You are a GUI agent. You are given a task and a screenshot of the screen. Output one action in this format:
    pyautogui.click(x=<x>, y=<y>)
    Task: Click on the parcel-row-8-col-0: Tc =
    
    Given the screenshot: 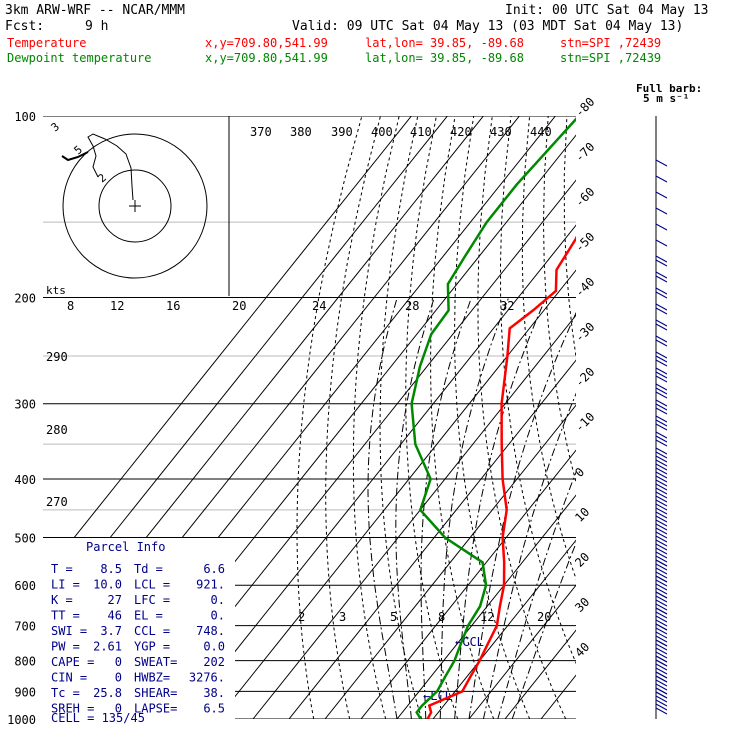 What is the action you would take?
    pyautogui.click(x=65, y=693)
    